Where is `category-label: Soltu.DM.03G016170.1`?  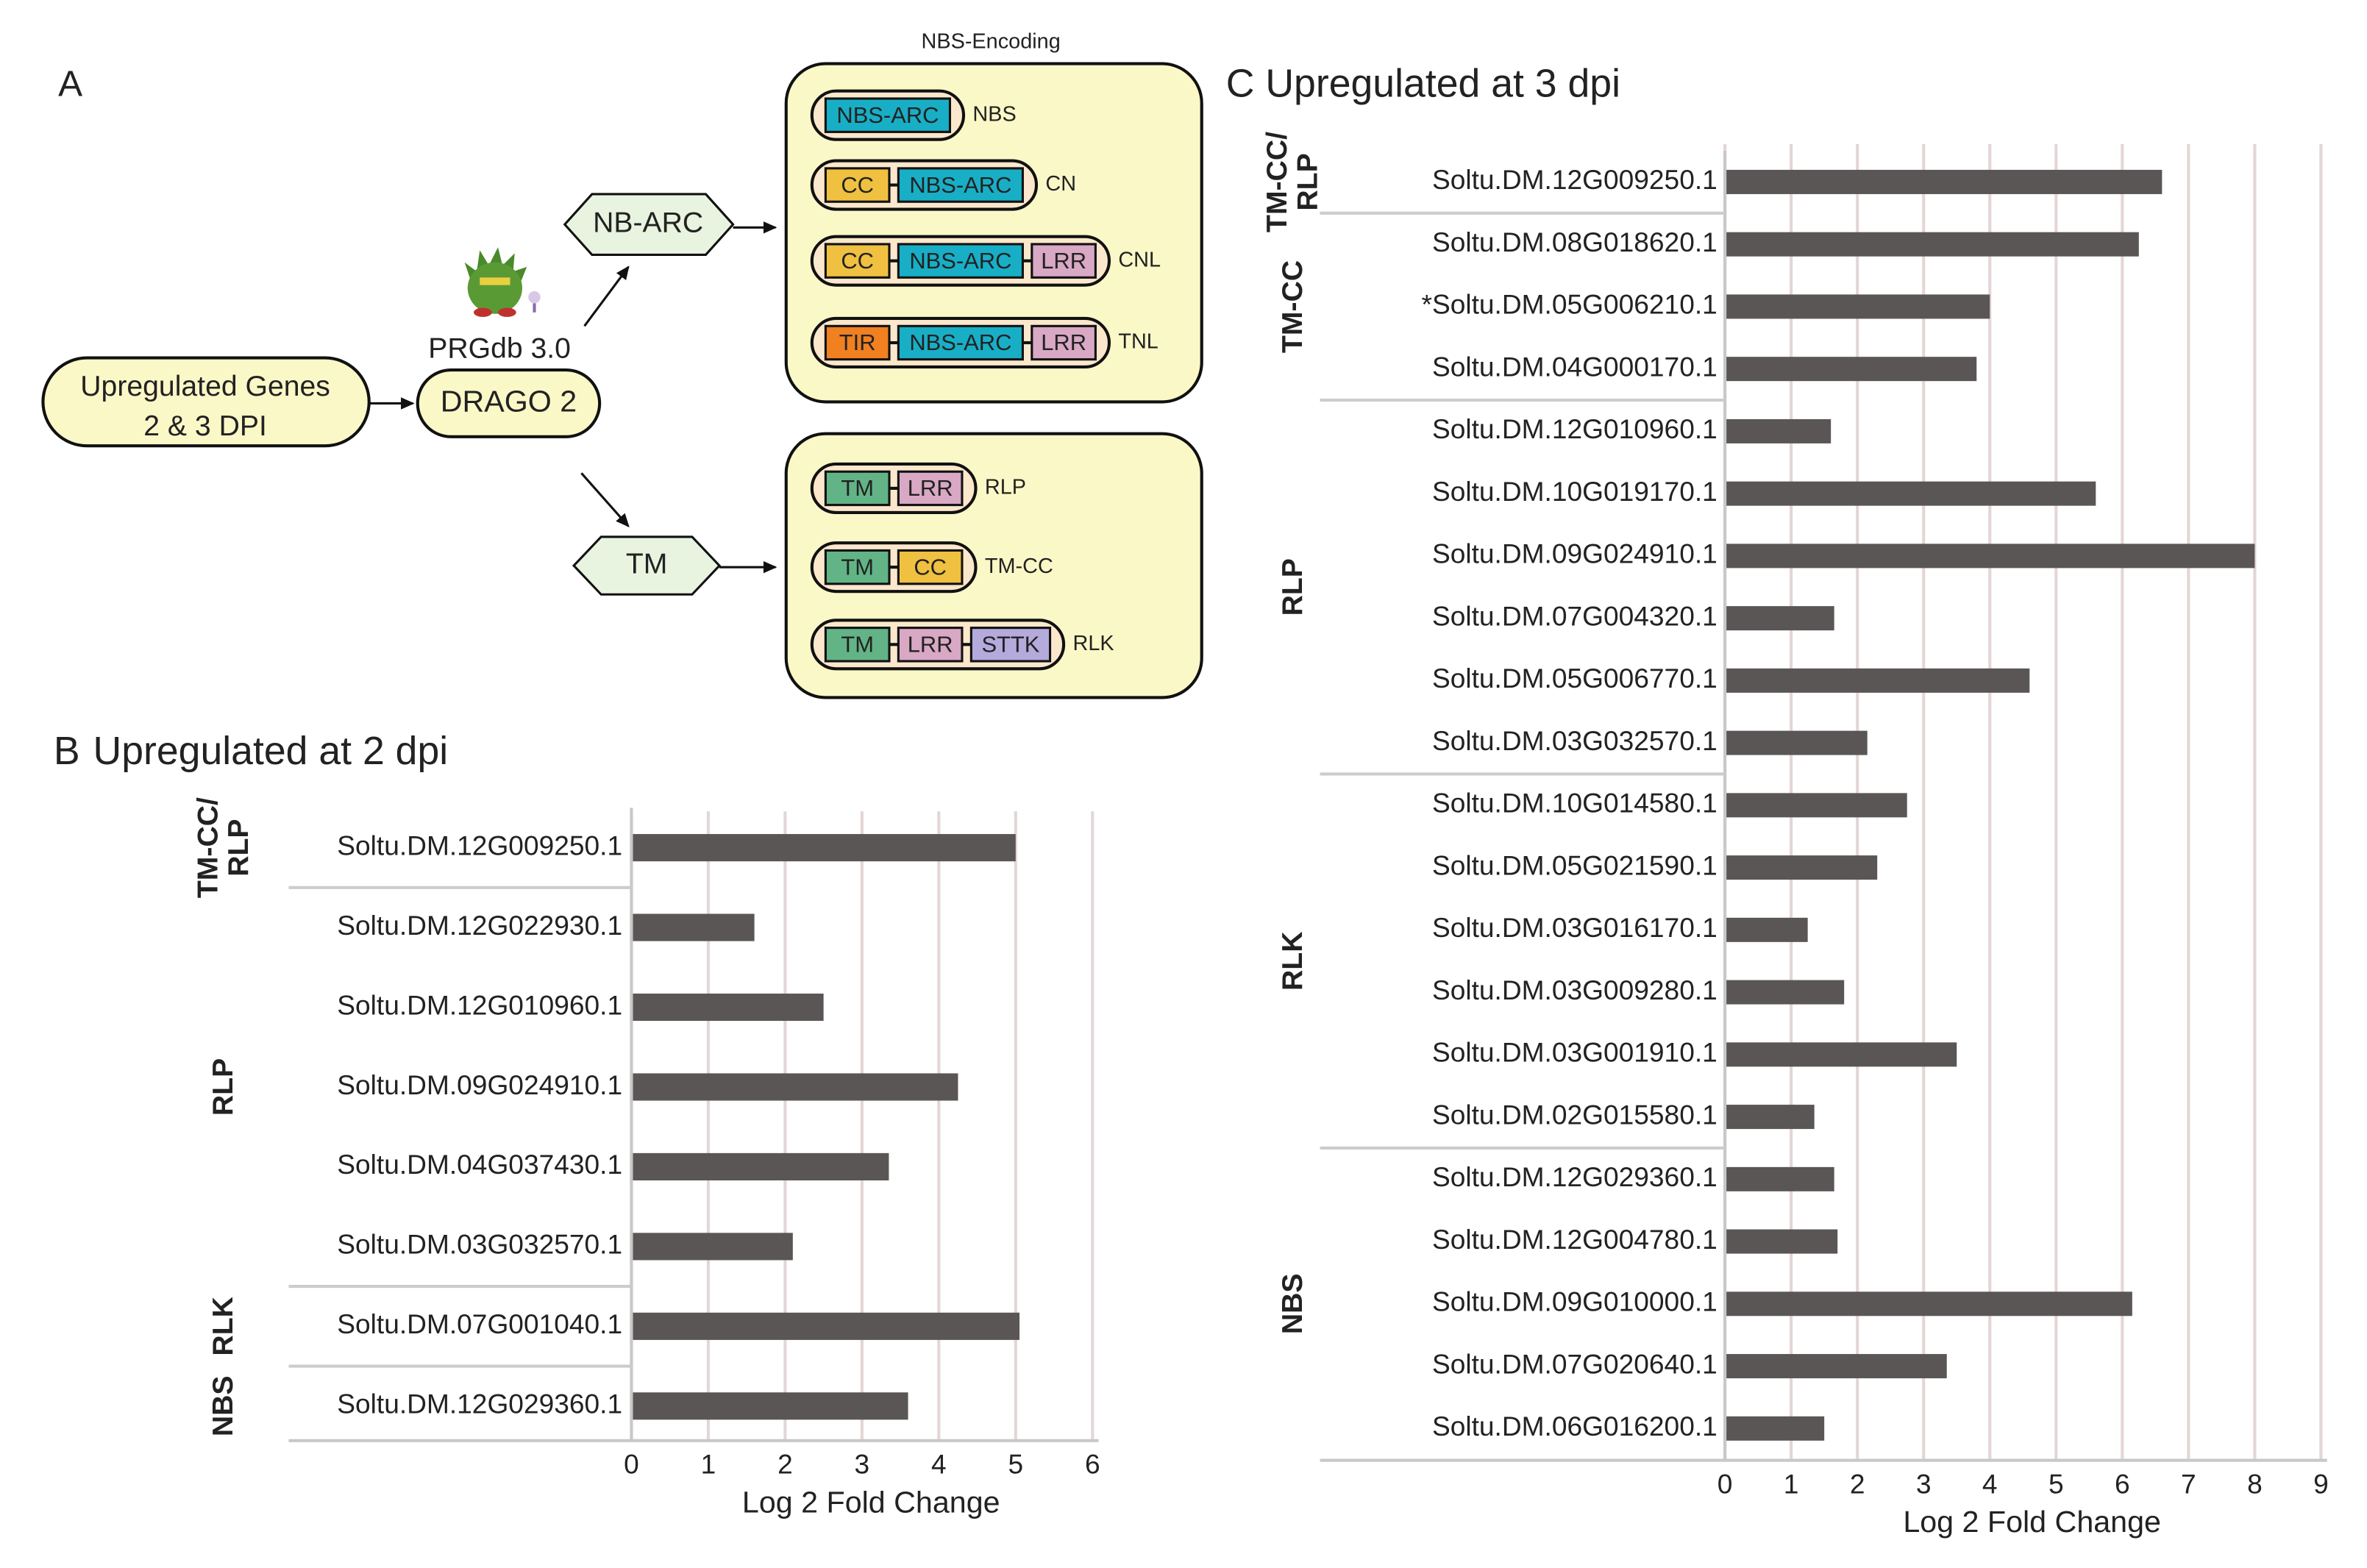
category-label: Soltu.DM.03G016170.1 is located at coordinates (1575, 927).